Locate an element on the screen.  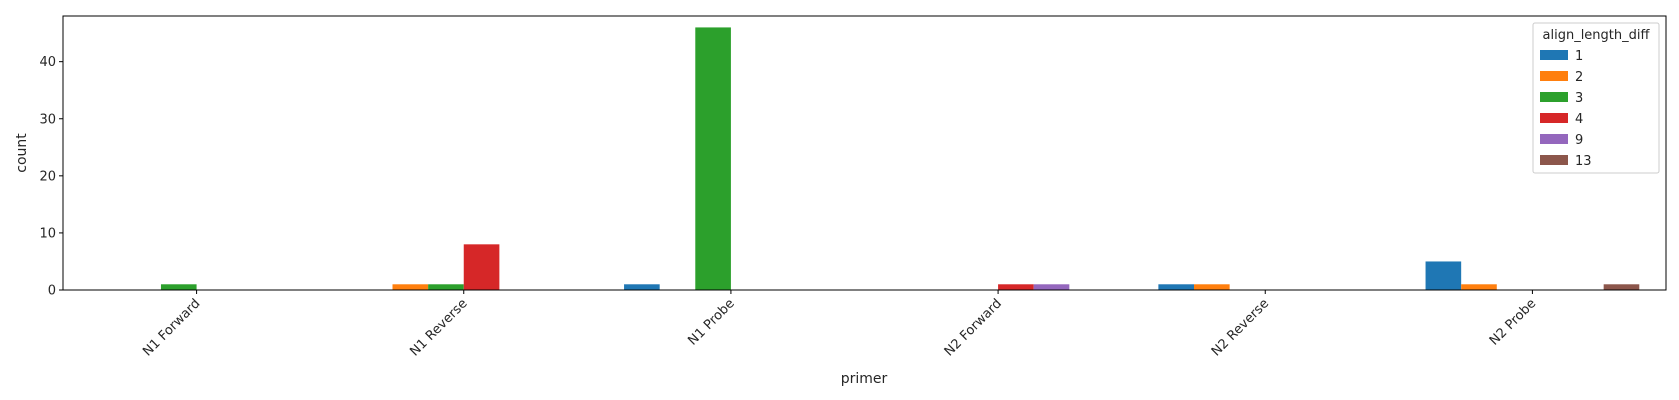
legend: align_length_diff 1 2 3 4 9 13 is located at coordinates (1596, 98).